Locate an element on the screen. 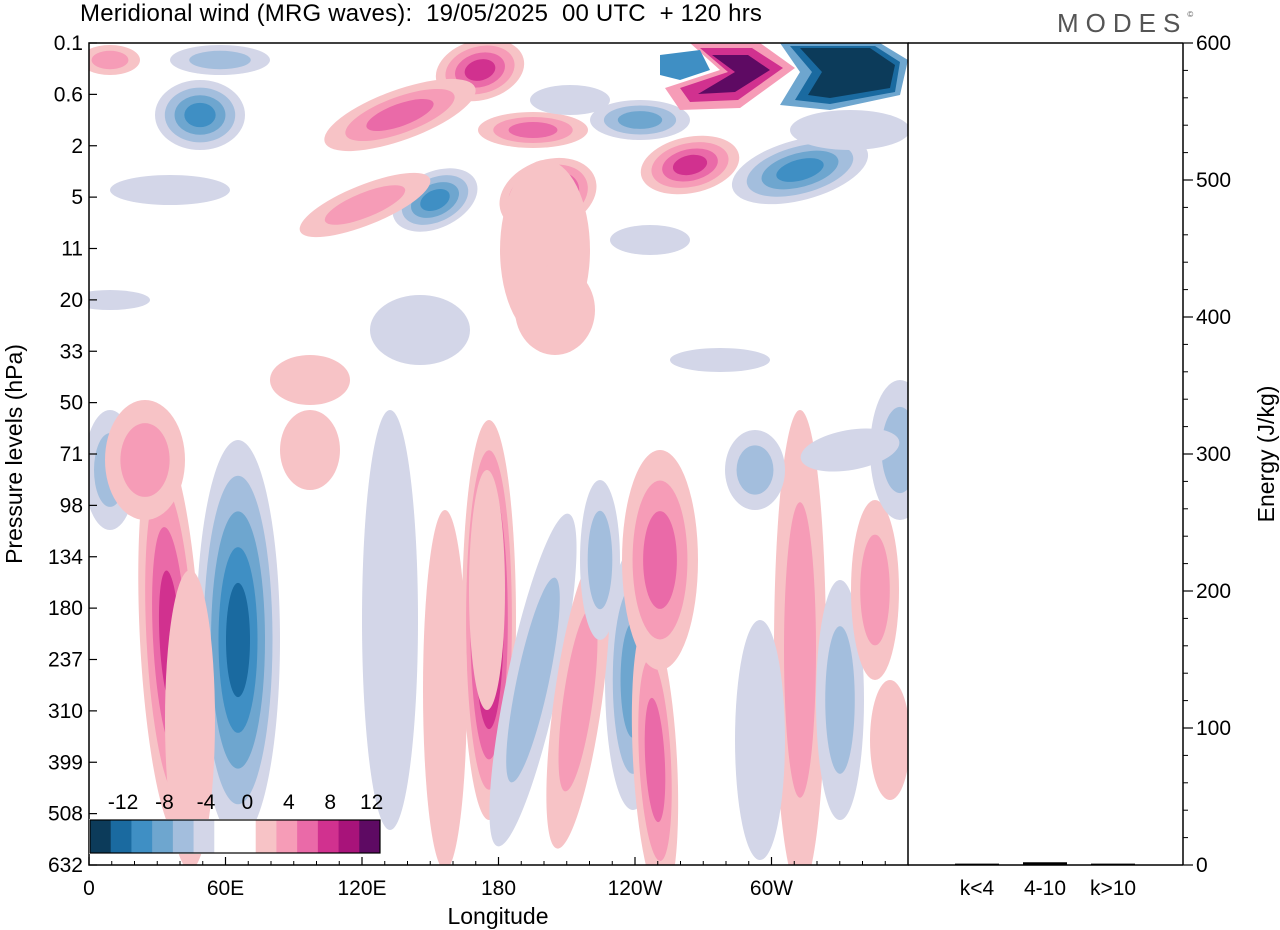  colorbar-label: 8 is located at coordinates (330, 802).